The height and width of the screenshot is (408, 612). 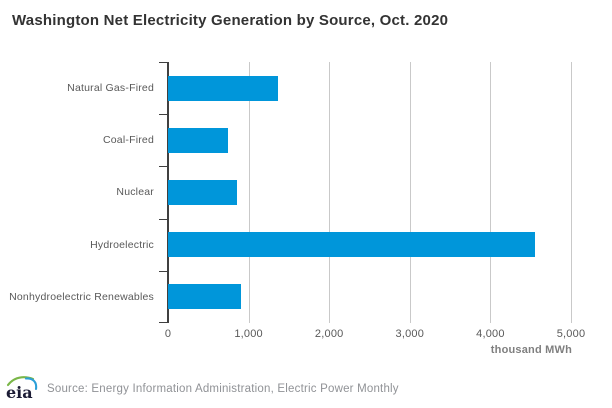 I want to click on category-label: Coal-Fired, so click(x=128, y=140).